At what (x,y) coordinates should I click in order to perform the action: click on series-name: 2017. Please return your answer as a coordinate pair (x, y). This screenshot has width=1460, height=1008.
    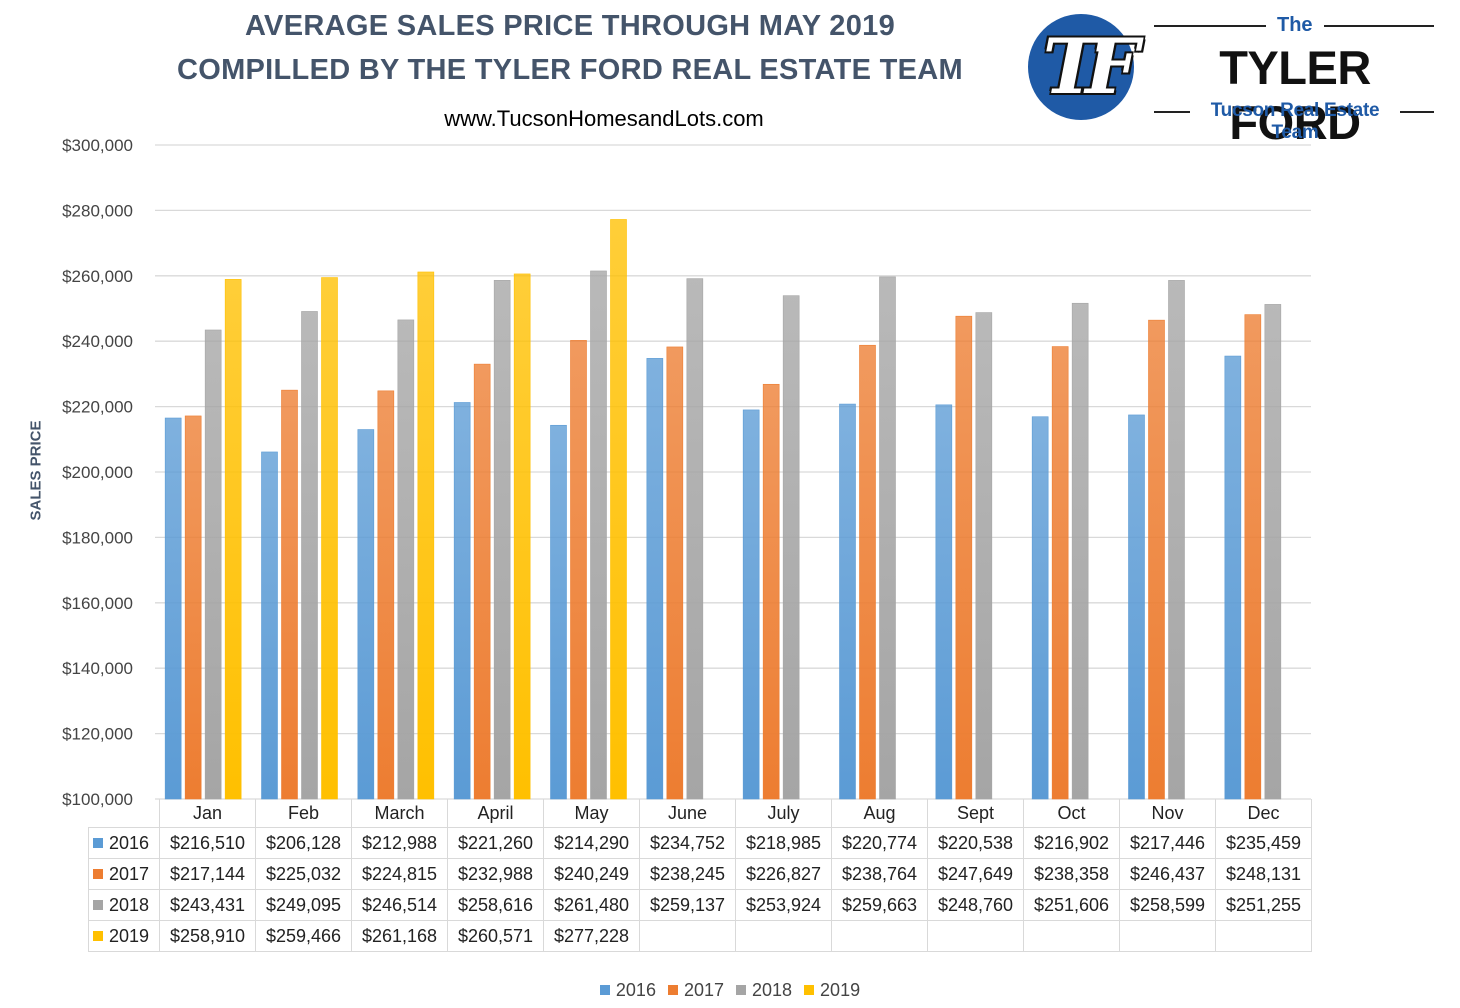
    Looking at the image, I should click on (129, 873).